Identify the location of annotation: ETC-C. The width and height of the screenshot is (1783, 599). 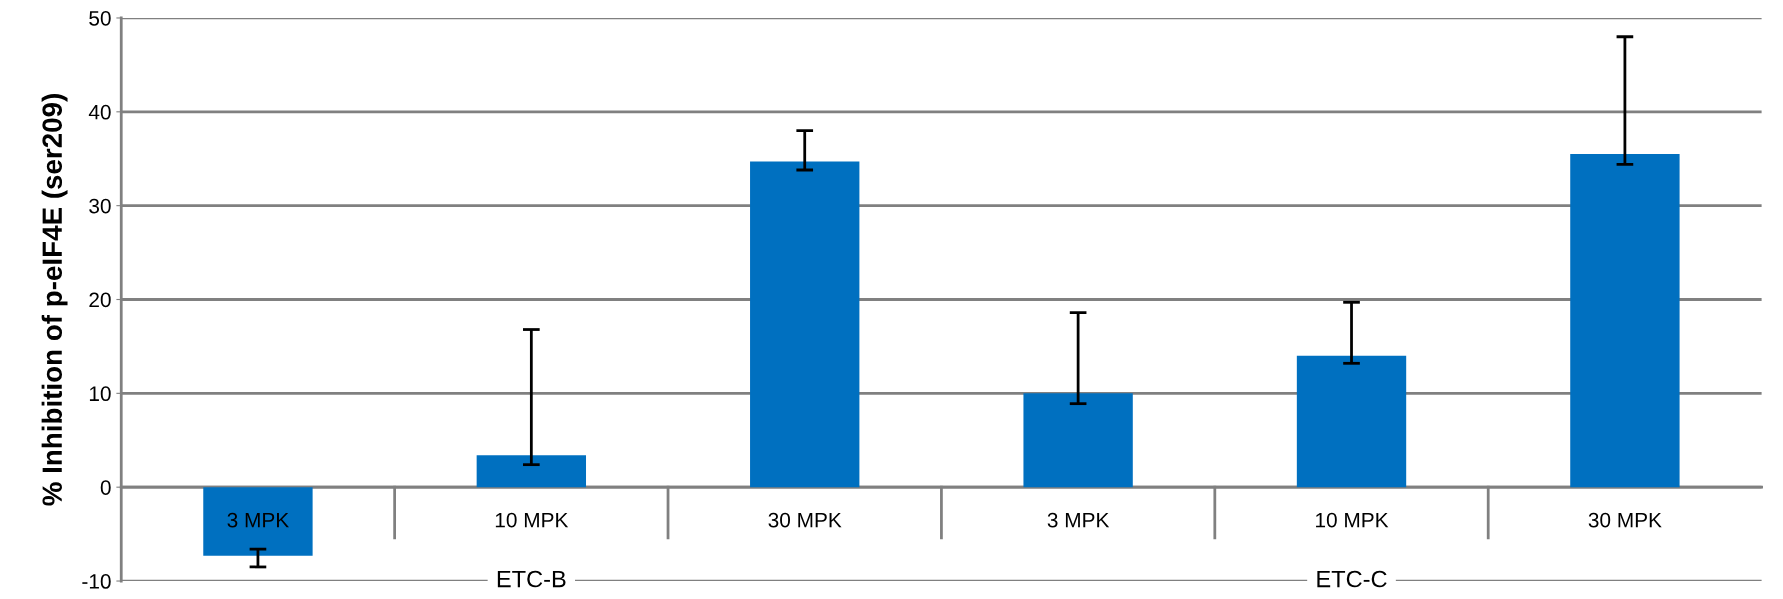
(1352, 579).